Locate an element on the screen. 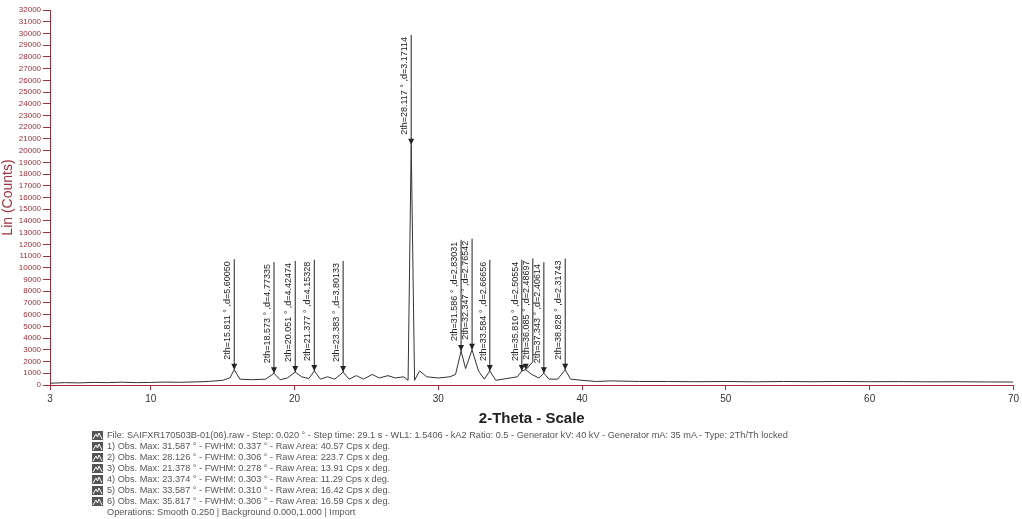  annotation: 2th=28.117 ° ,d=3.17114 is located at coordinates (404, 85).